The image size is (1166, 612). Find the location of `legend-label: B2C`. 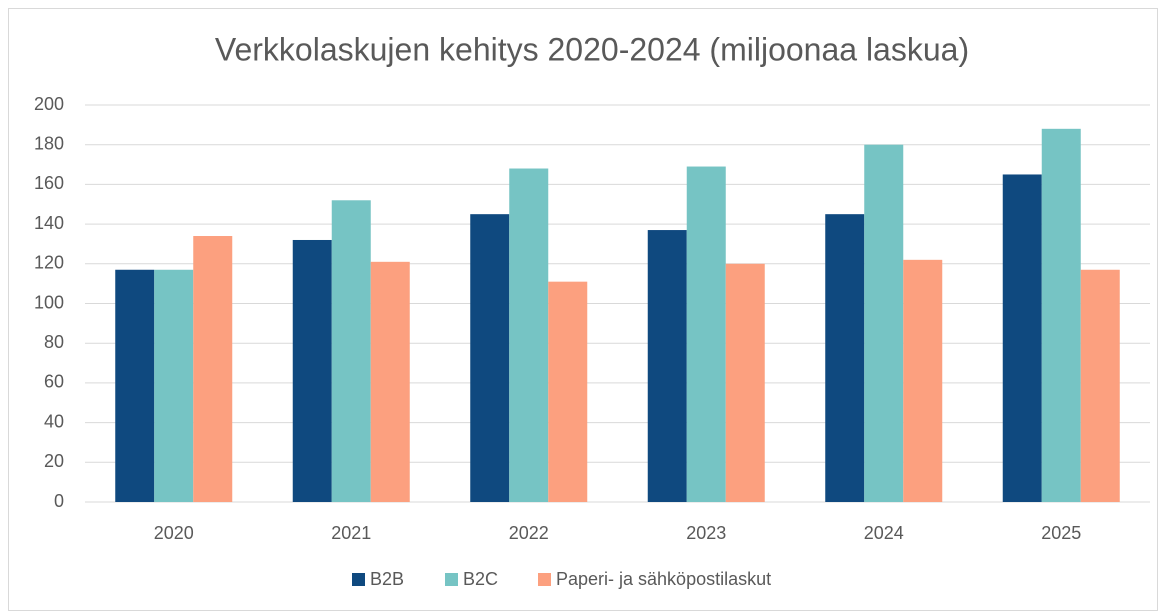

legend-label: B2C is located at coordinates (480, 579).